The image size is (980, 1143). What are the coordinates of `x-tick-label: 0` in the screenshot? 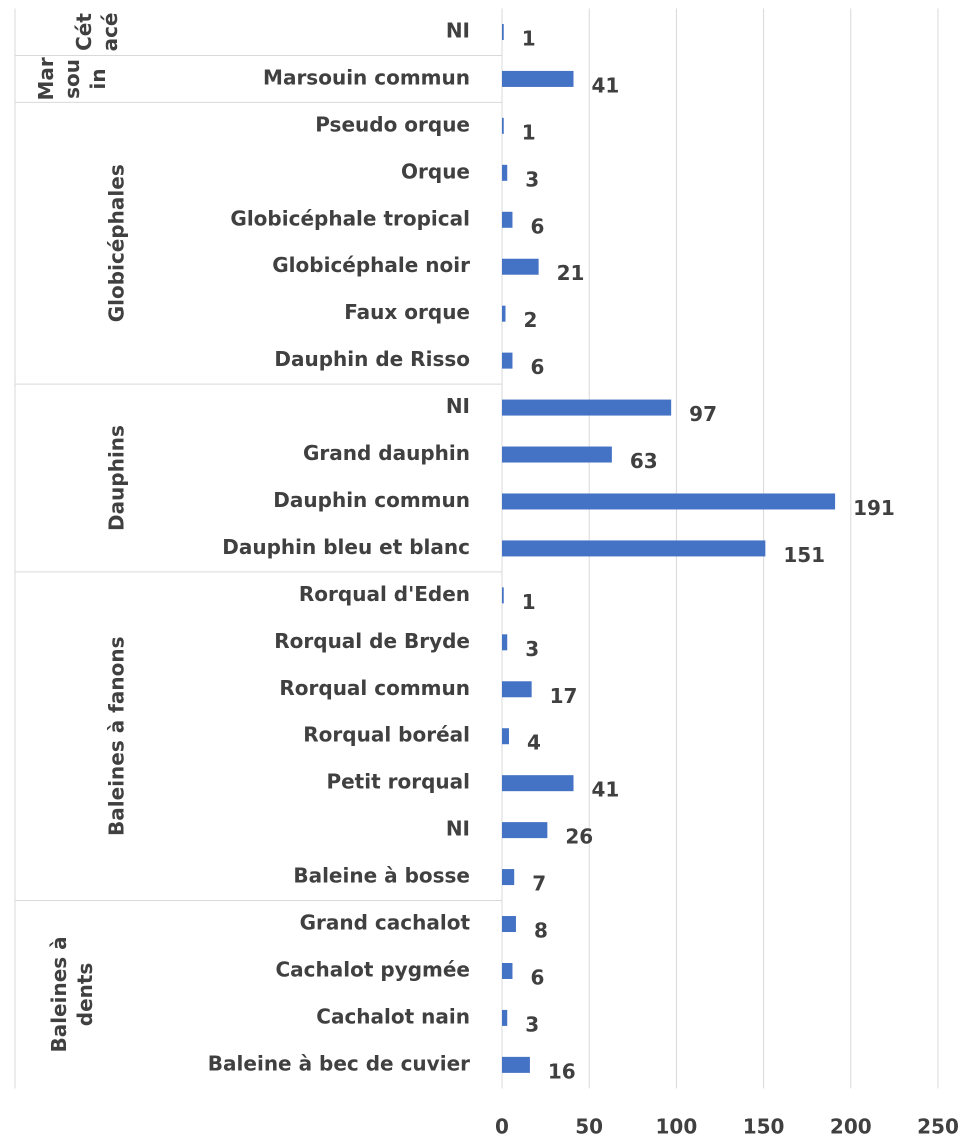 It's located at (502, 1127).